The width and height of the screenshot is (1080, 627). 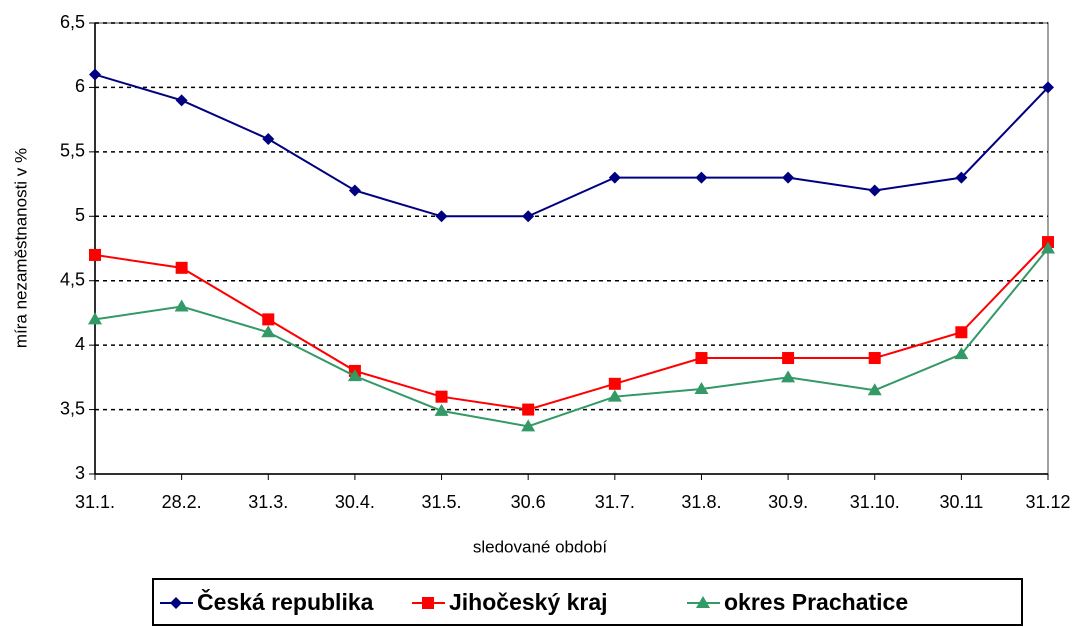 I want to click on x-tick-label: 30.4., so click(x=355, y=502).